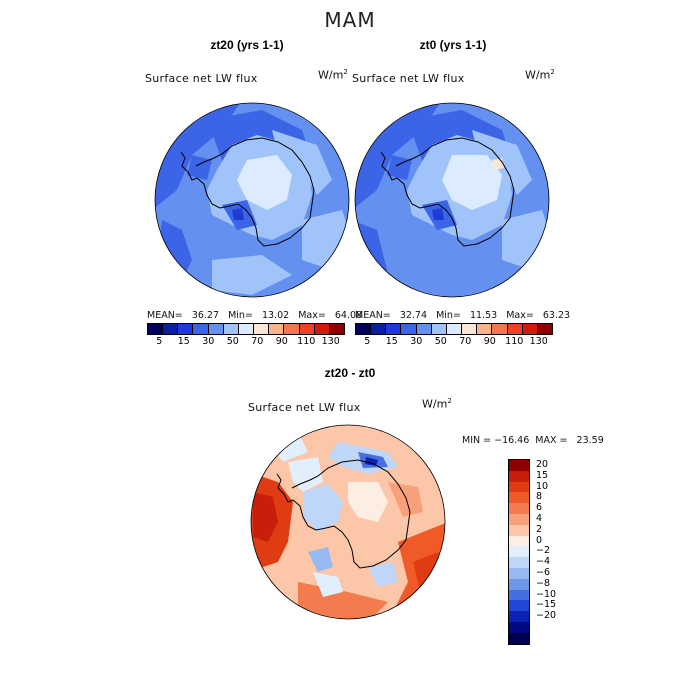 The width and height of the screenshot is (700, 700). Describe the element at coordinates (437, 404) in the screenshot. I see `diff-units-label: W/m2` at that location.